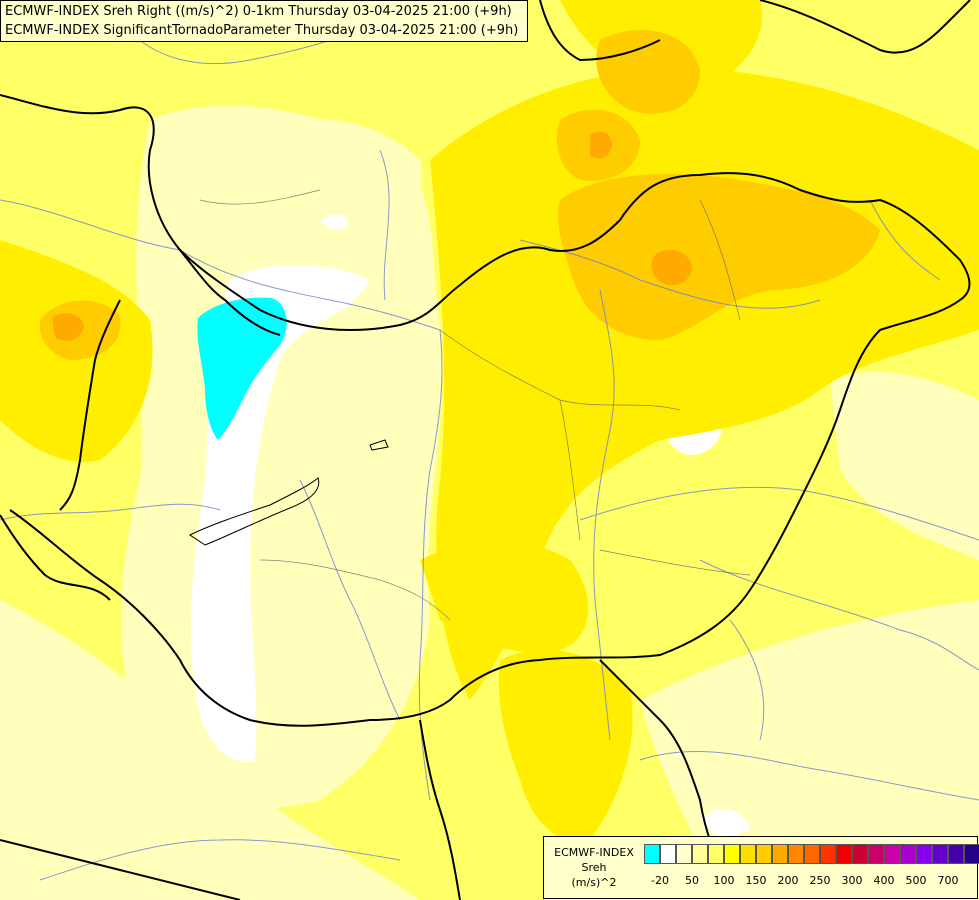 The image size is (979, 900). Describe the element at coordinates (594, 852) in the screenshot. I see `legend-title-line1: ECMWF-INDEX` at that location.